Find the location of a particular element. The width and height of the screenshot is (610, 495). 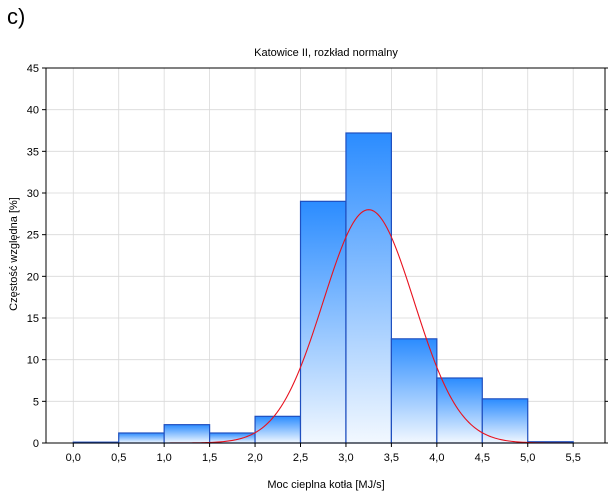

y-tick-label: 30 is located at coordinates (33, 194).